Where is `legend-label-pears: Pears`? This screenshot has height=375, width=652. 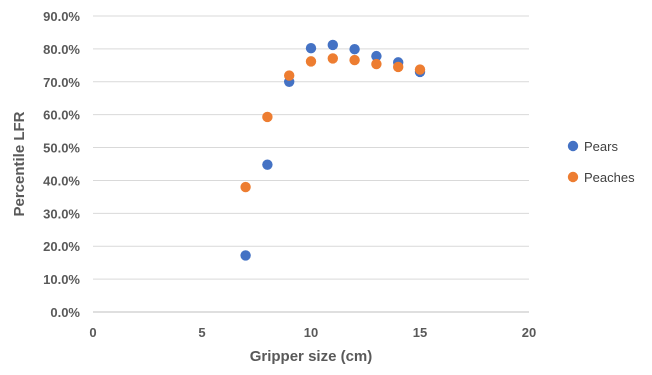 legend-label-pears: Pears is located at coordinates (601, 146).